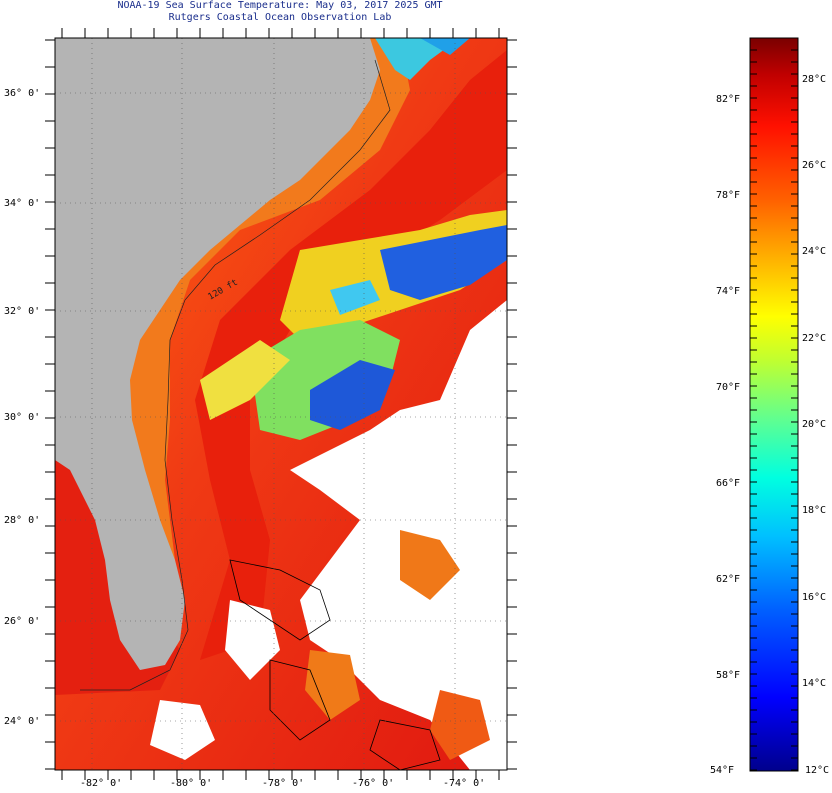 Image resolution: width=832 pixels, height=793 pixels. I want to click on cb-c-18: 18°C, so click(814, 510).